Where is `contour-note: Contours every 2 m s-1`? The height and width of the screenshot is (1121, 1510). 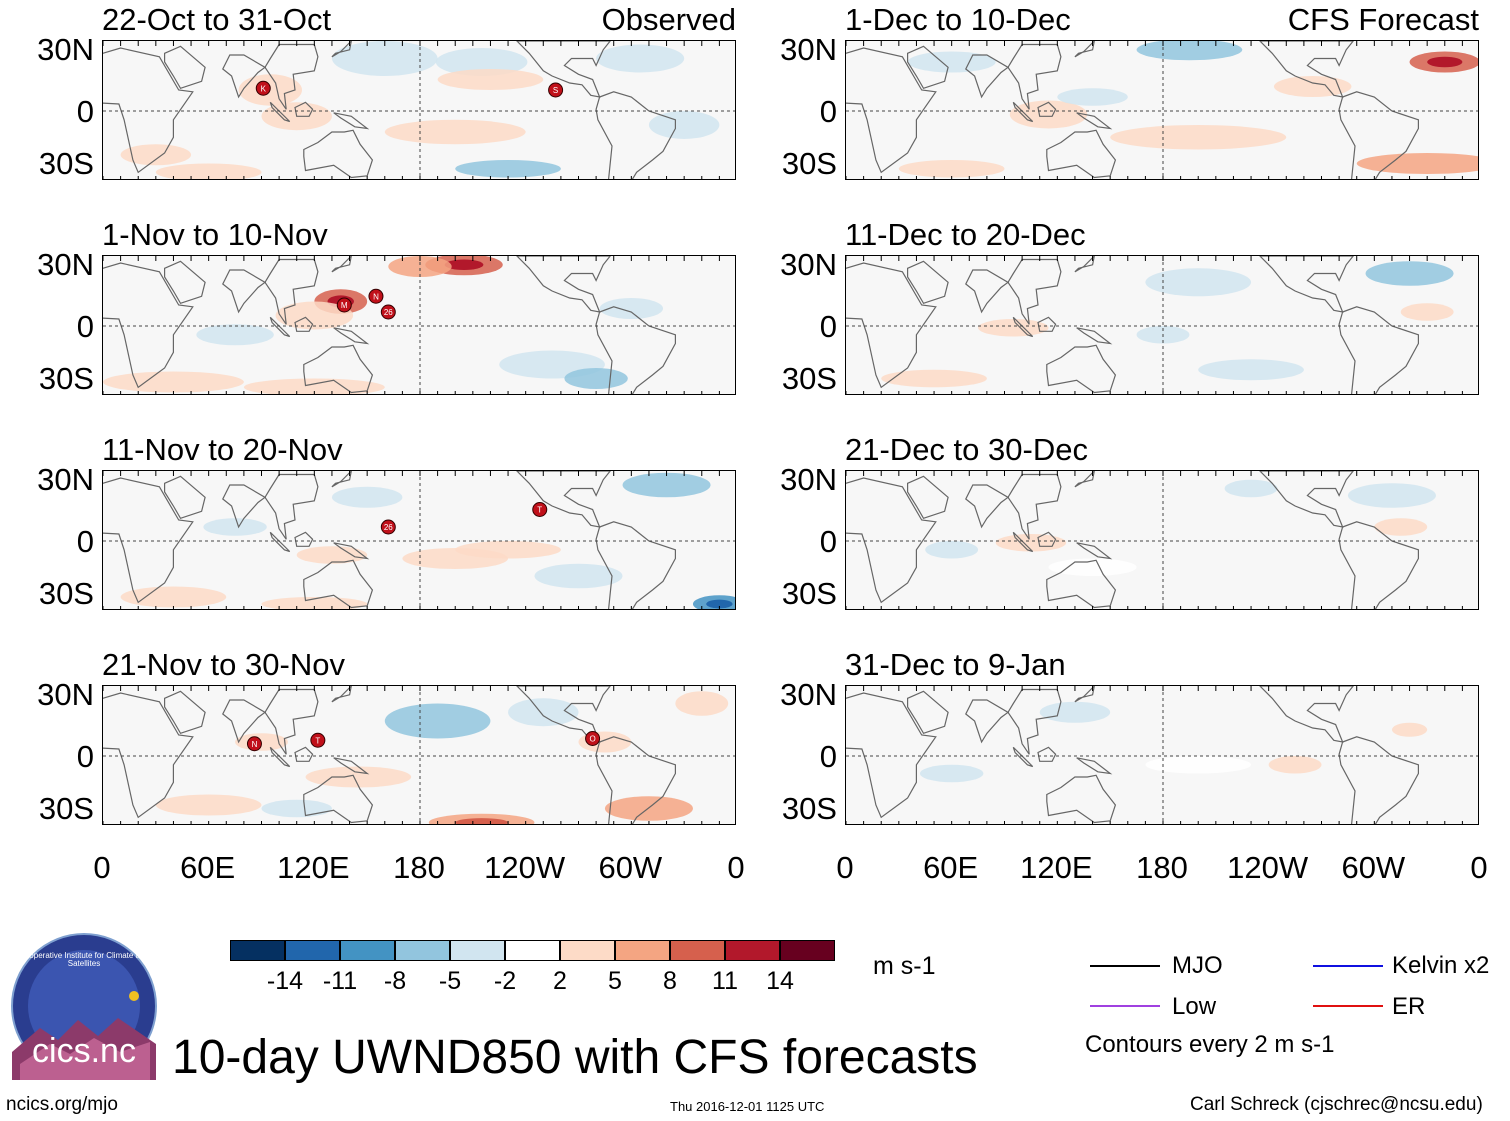
contour-note: Contours every 2 m s-1 is located at coordinates (1210, 1044).